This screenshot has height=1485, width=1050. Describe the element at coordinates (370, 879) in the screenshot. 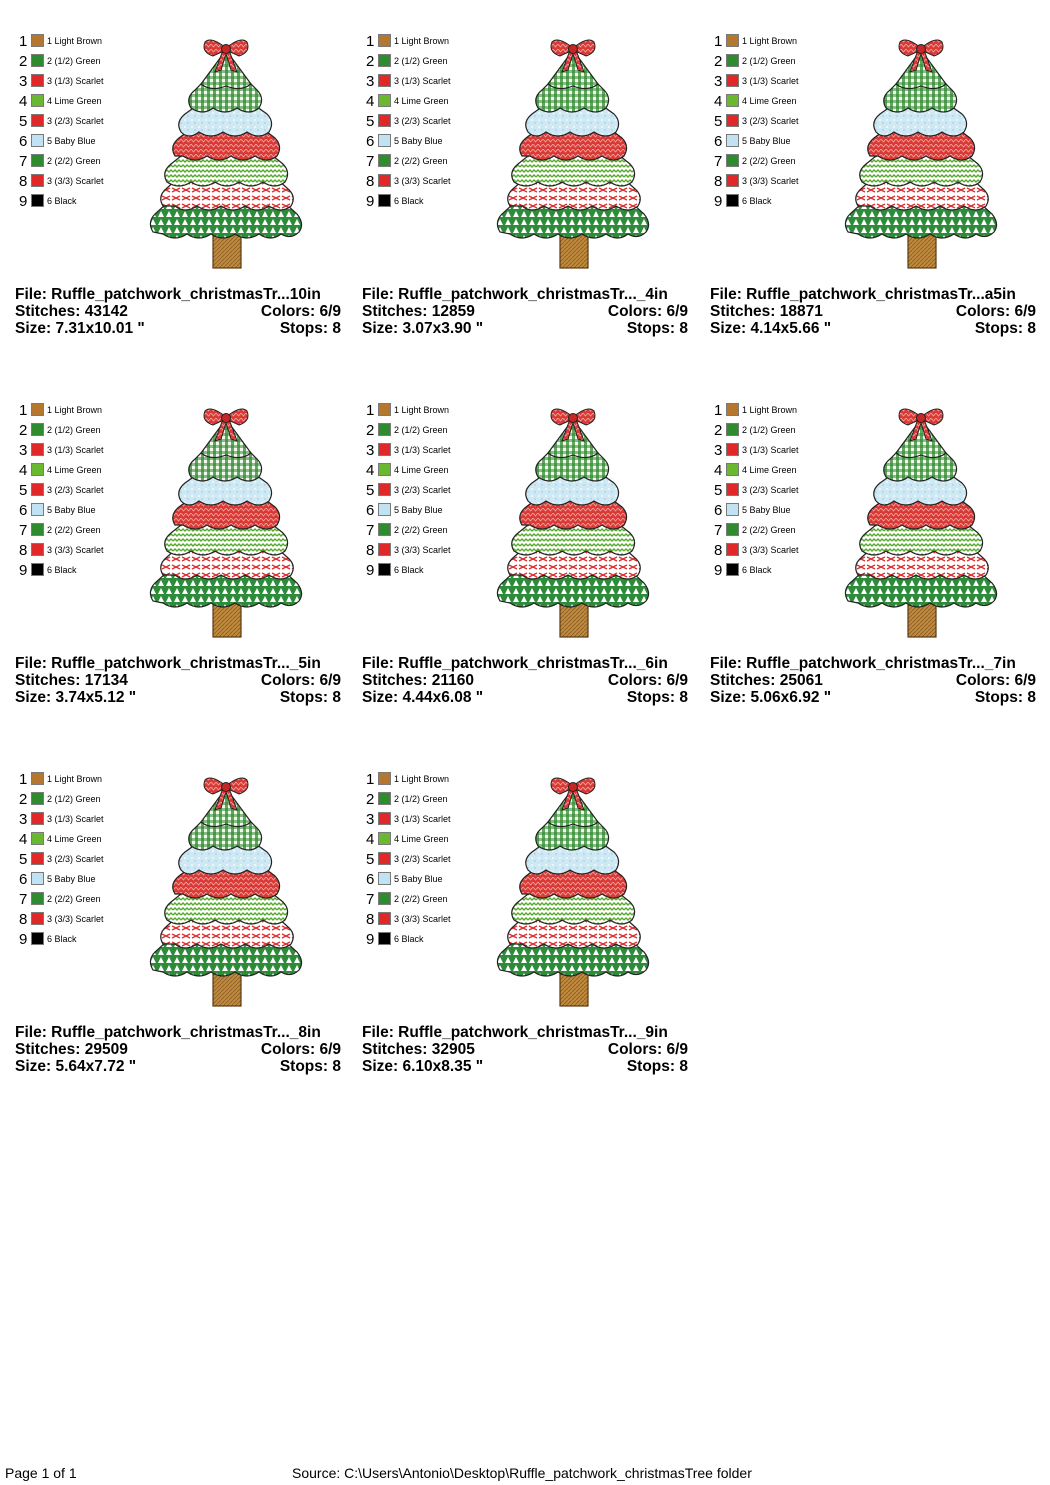

I see `legend-number: 6` at that location.